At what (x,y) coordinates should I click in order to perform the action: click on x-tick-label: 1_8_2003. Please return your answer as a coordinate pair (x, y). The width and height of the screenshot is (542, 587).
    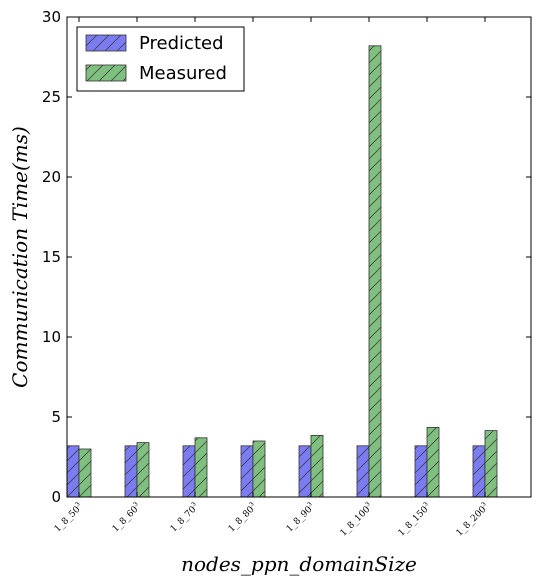
    Looking at the image, I should click on (472, 520).